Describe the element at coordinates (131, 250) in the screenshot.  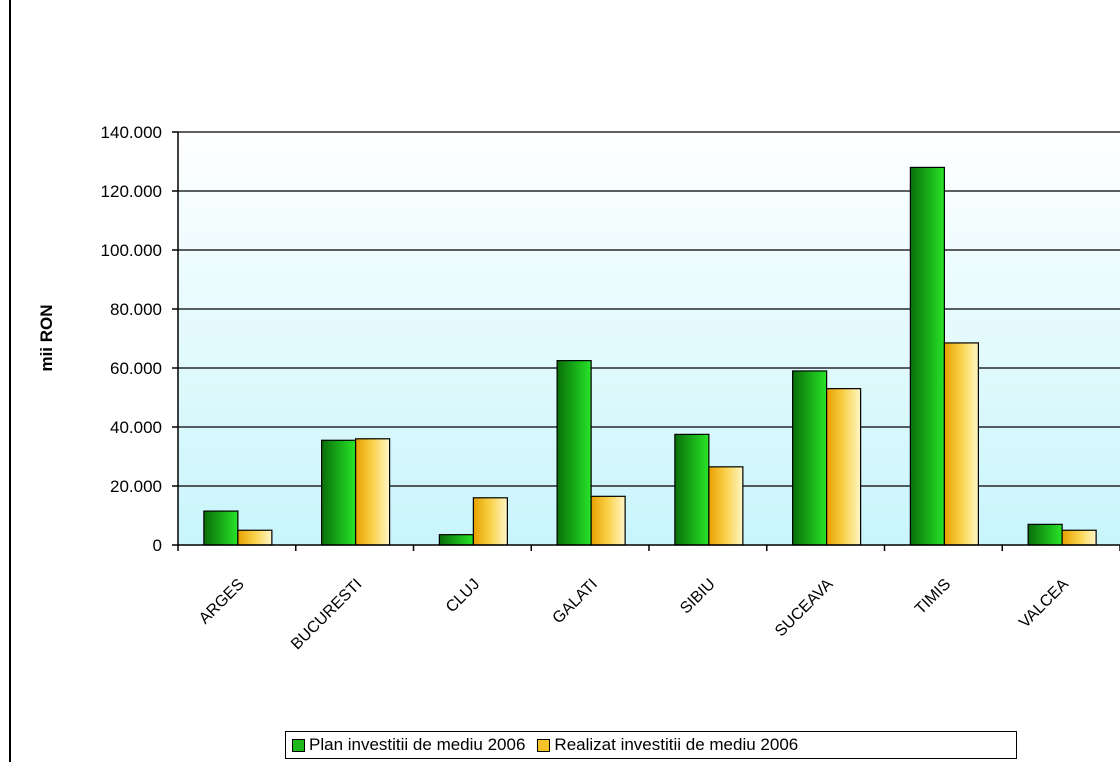
I see `y-tick-label: 100.000` at that location.